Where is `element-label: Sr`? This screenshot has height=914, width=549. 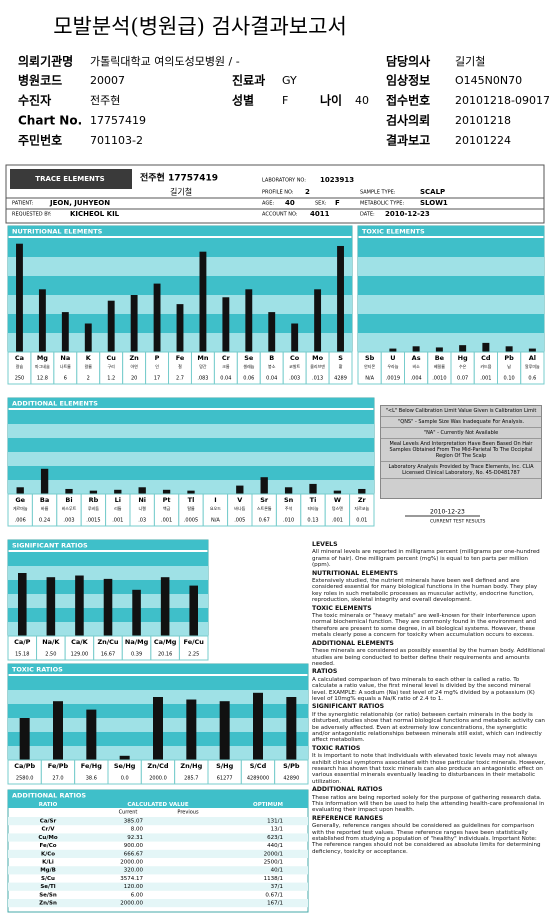 element-label: Sr is located at coordinates (264, 500).